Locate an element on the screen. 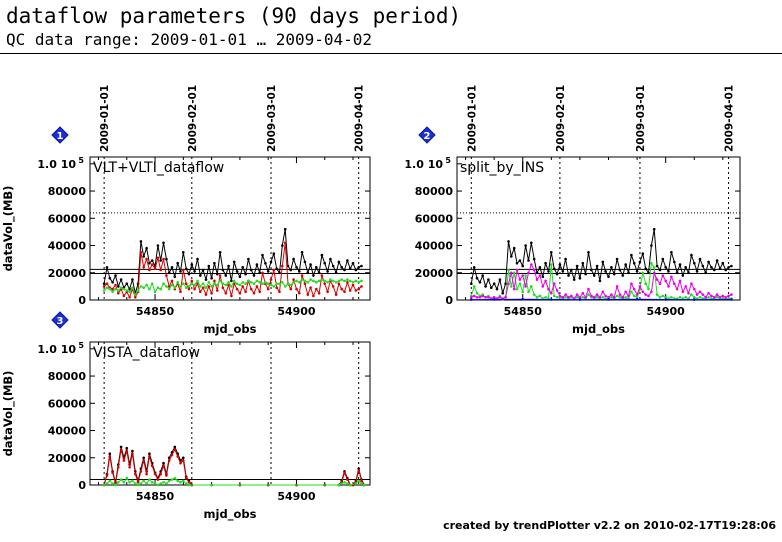 The width and height of the screenshot is (782, 542). badge-diamond-icon is located at coordinates (60, 320).